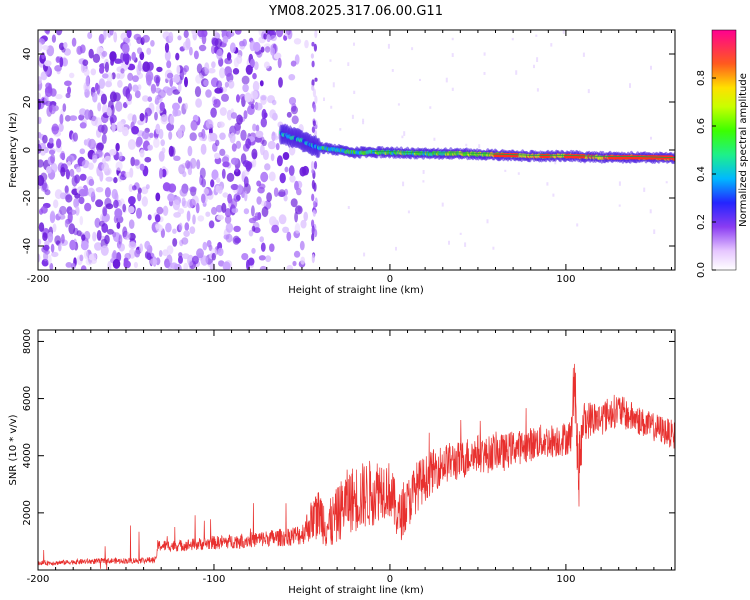 This screenshot has height=600, width=750. Describe the element at coordinates (214, 279) in the screenshot. I see `x-tick-label: -100` at that location.